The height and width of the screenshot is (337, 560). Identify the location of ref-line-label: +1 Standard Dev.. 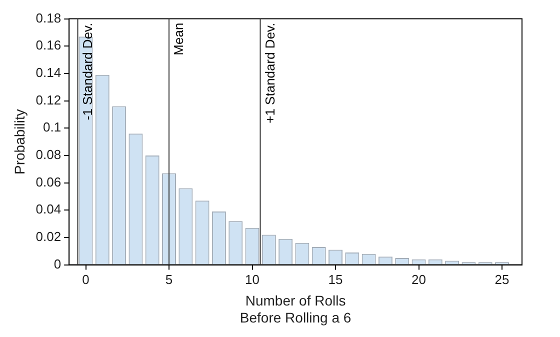
(270, 73).